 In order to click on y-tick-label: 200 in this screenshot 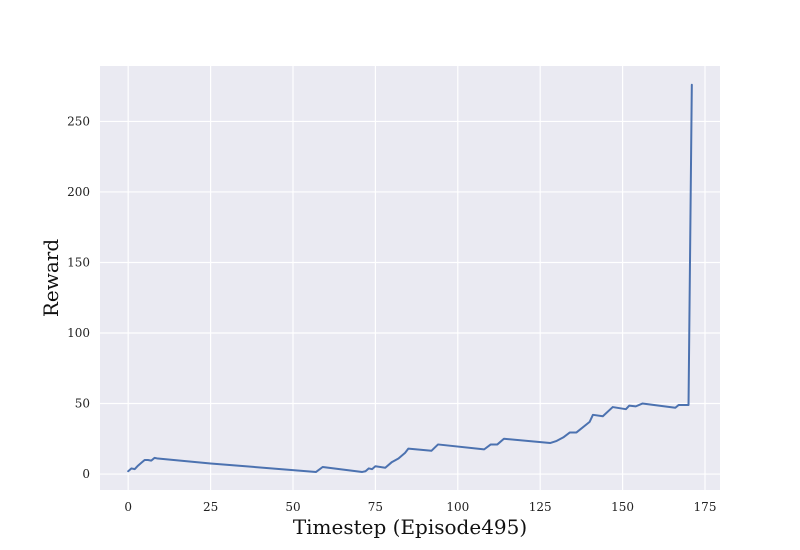, I will do `click(78, 192)`.